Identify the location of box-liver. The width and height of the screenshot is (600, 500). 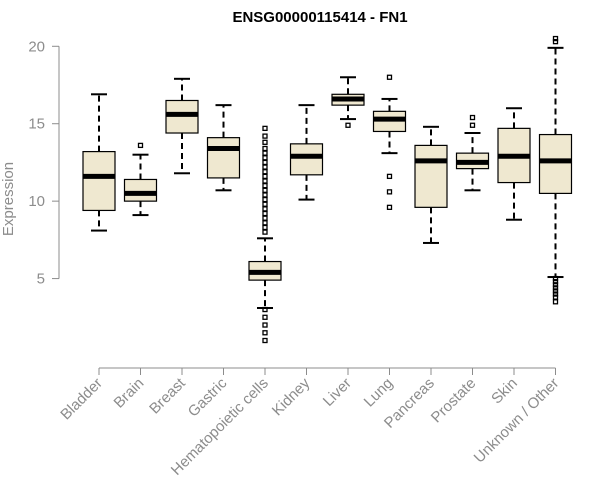
(348, 102).